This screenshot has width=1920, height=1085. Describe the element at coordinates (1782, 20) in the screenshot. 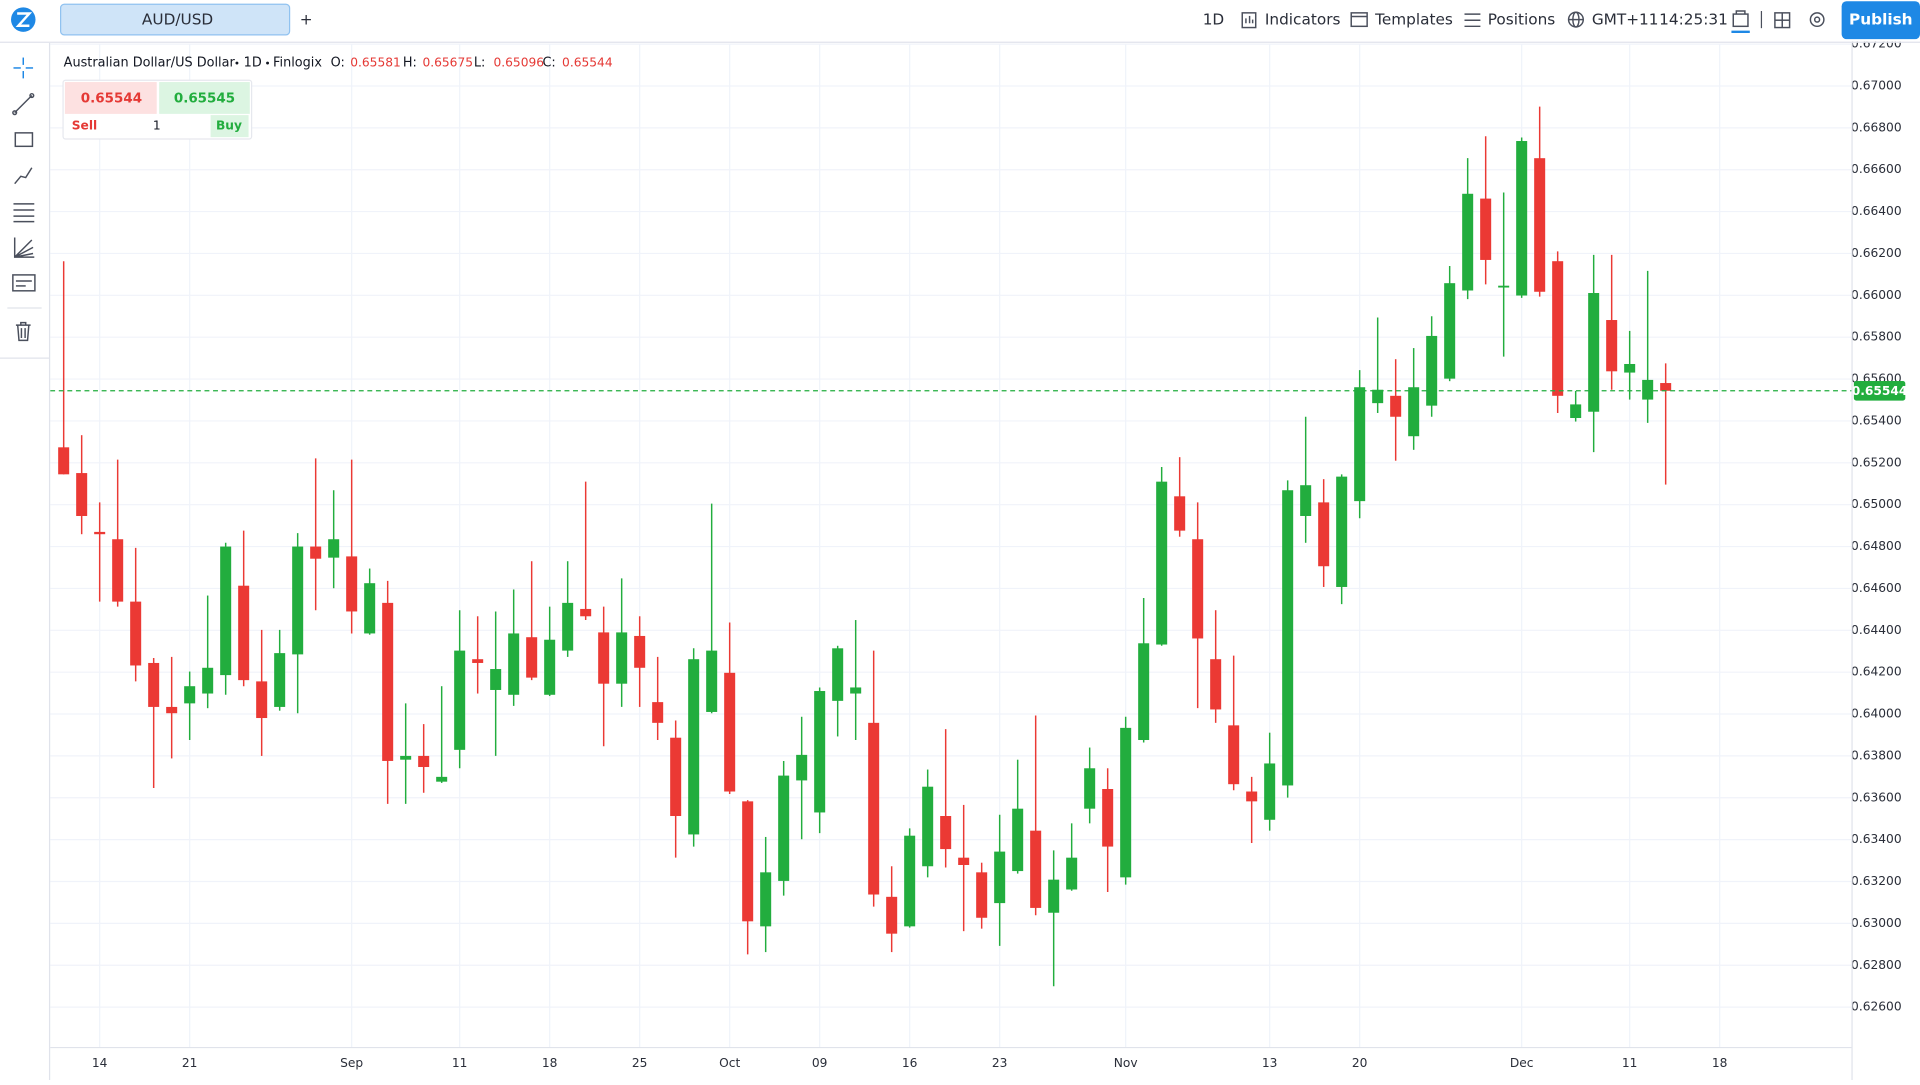

I see `layout-icon` at that location.